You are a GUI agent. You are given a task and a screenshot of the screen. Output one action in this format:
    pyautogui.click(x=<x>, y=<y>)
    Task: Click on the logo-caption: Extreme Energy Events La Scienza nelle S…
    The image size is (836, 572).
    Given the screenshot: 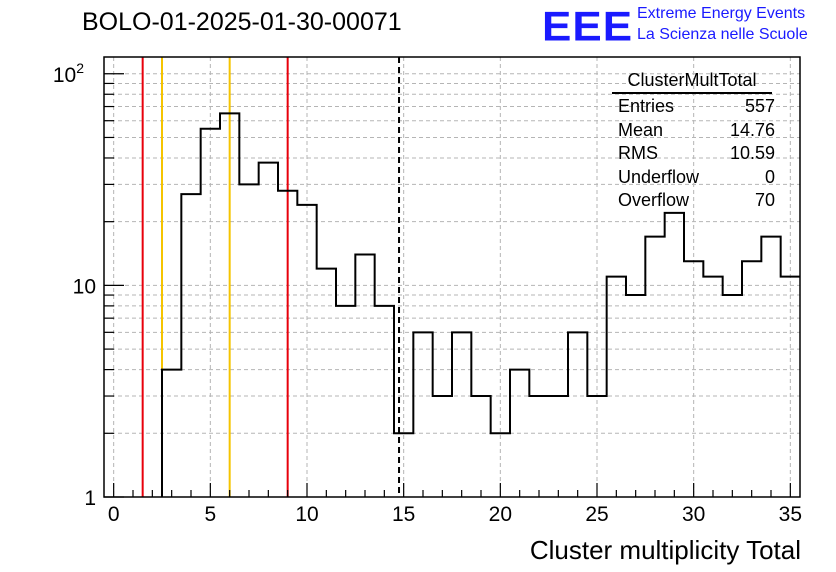 What is the action you would take?
    pyautogui.click(x=722, y=24)
    